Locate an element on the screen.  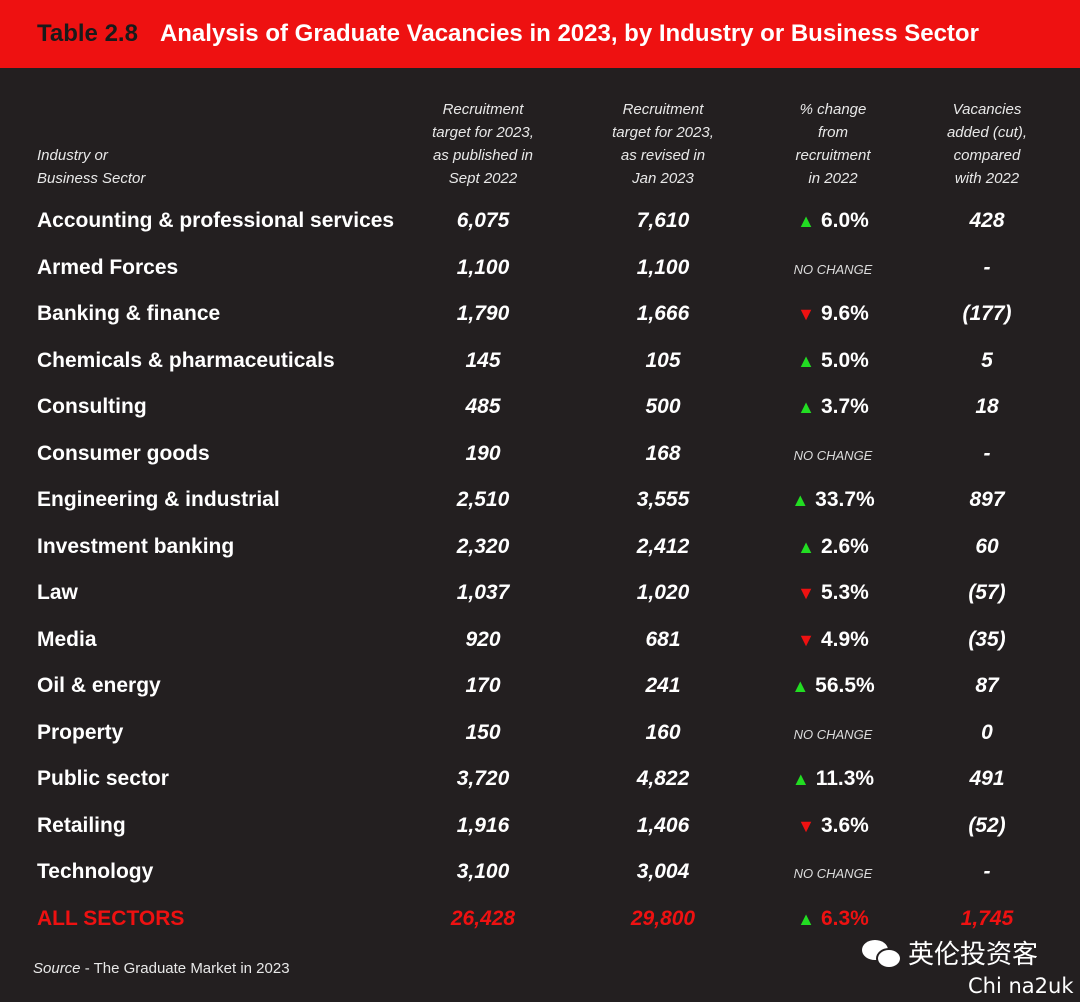
header-added-line: added (cut), is located at coordinates (987, 132).